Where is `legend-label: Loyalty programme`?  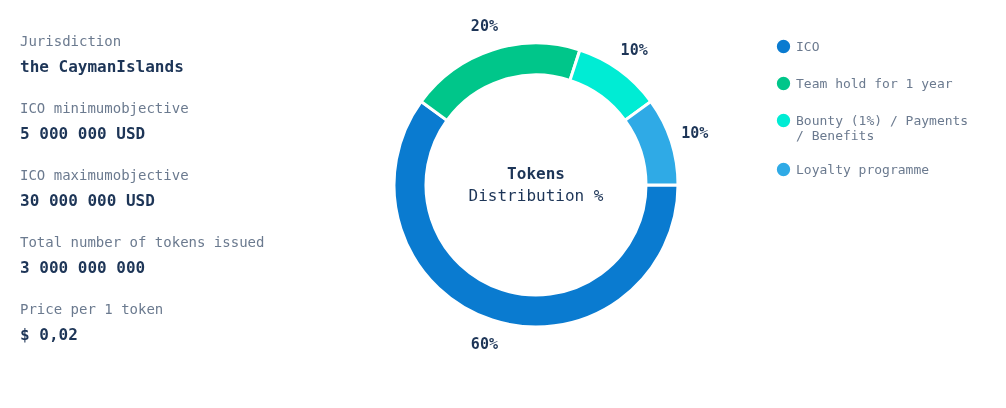 legend-label: Loyalty programme is located at coordinates (863, 169).